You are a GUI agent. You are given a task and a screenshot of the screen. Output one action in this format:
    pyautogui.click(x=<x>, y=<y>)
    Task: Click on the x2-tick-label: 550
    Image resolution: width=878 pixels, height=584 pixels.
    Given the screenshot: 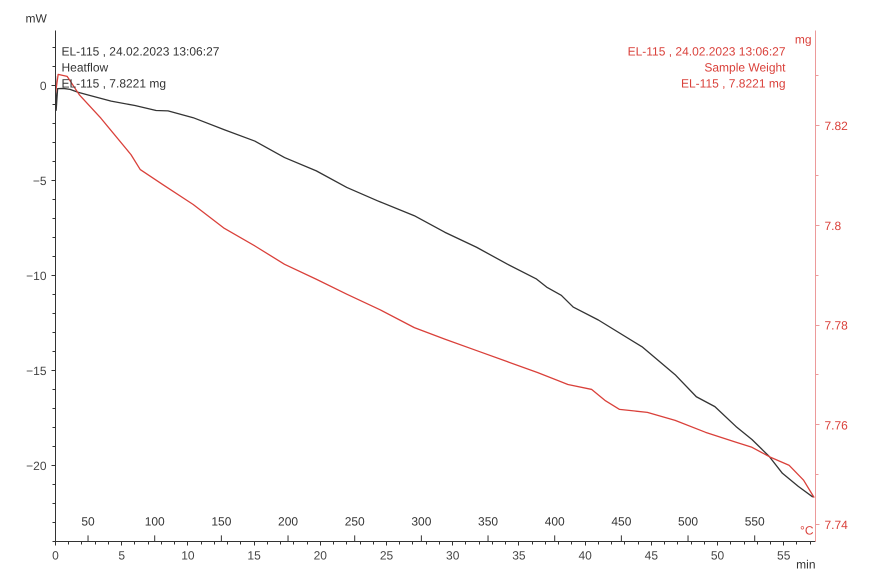 What is the action you would take?
    pyautogui.click(x=755, y=521)
    